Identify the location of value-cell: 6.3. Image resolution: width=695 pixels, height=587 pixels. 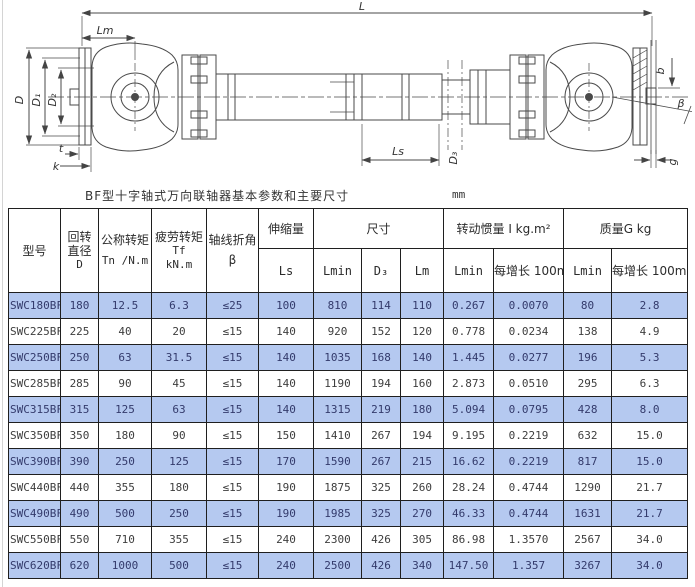
(179, 305).